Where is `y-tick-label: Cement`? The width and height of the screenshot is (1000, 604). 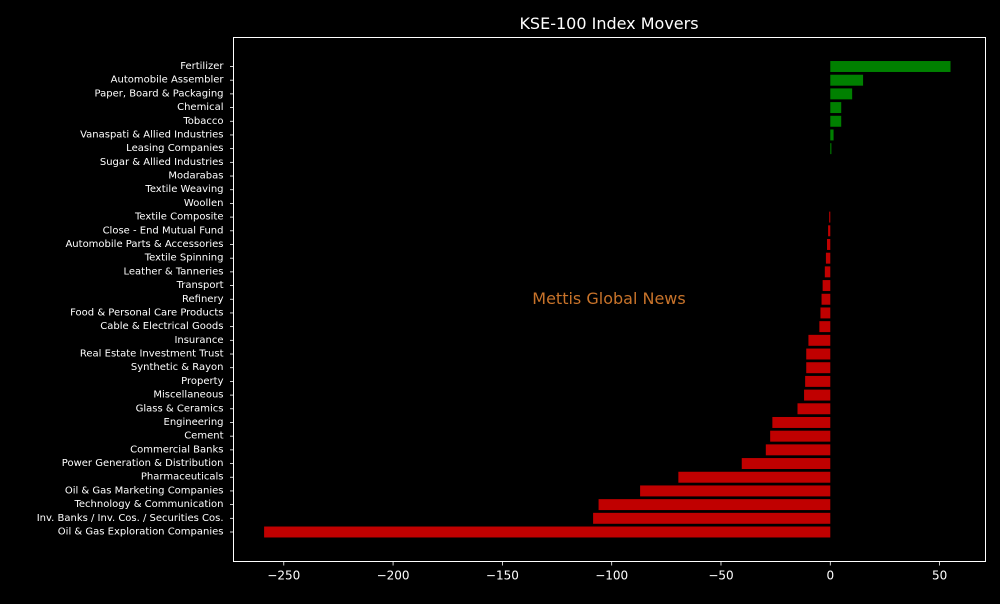
y-tick-label: Cement is located at coordinates (203, 436).